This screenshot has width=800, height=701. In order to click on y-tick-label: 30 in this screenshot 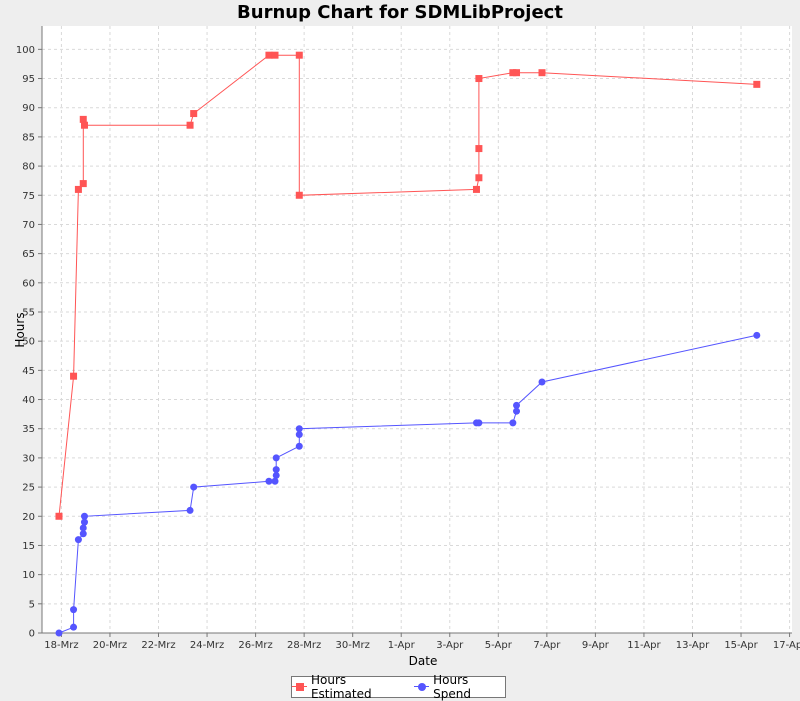, I will do `click(28, 458)`.